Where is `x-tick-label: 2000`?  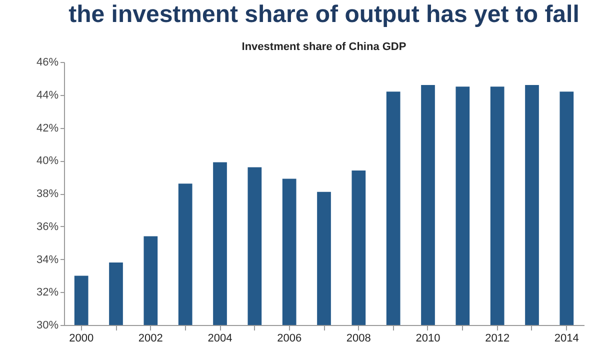
x-tick-label: 2000 is located at coordinates (81, 338).